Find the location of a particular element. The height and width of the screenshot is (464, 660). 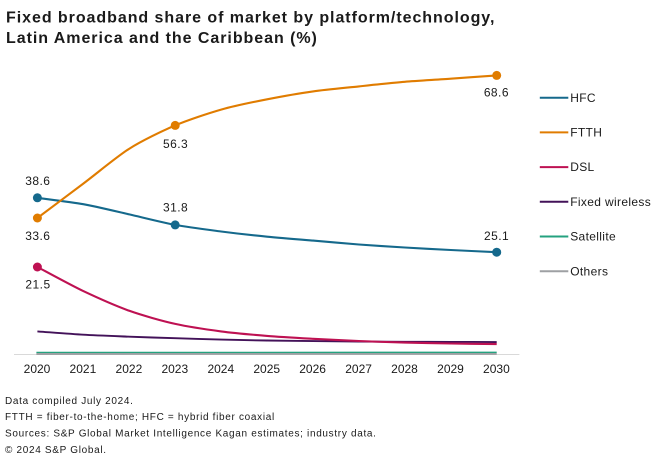

svg-text: Fixed wireless is located at coordinates (610, 202).